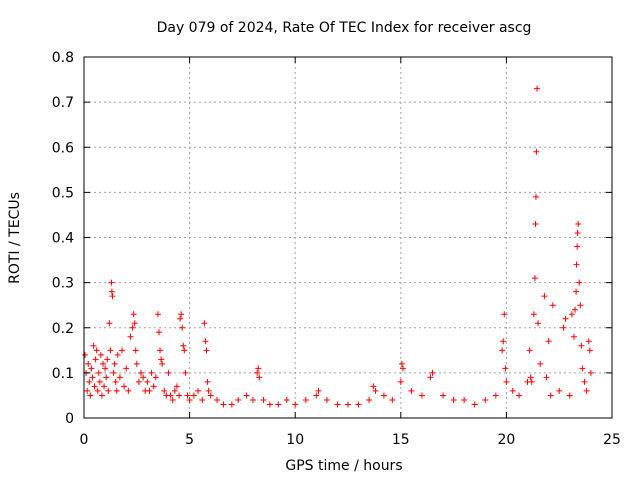 This screenshot has width=640, height=480. What do you see at coordinates (63, 193) in the screenshot?
I see `y-tick-label: 0.5` at bounding box center [63, 193].